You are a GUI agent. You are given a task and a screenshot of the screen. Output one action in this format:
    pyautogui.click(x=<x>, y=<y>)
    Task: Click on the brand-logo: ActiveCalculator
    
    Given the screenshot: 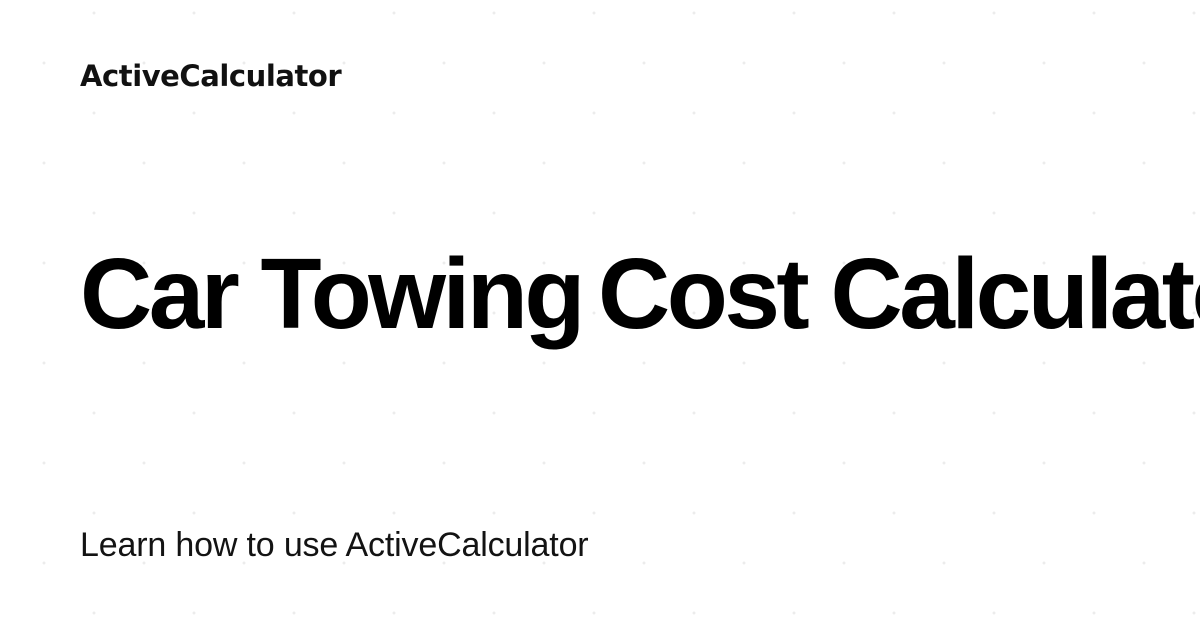 What is the action you would take?
    pyautogui.click(x=211, y=76)
    